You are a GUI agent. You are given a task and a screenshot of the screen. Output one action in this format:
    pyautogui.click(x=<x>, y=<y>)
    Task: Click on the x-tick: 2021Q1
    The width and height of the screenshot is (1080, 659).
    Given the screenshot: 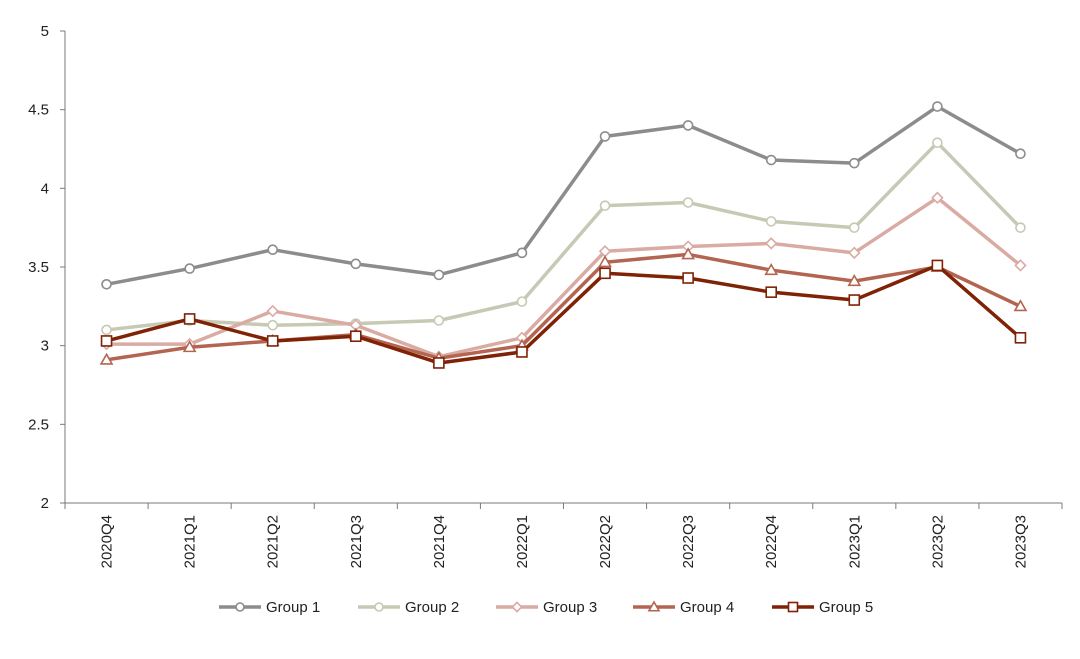 What is the action you would take?
    pyautogui.click(x=190, y=541)
    